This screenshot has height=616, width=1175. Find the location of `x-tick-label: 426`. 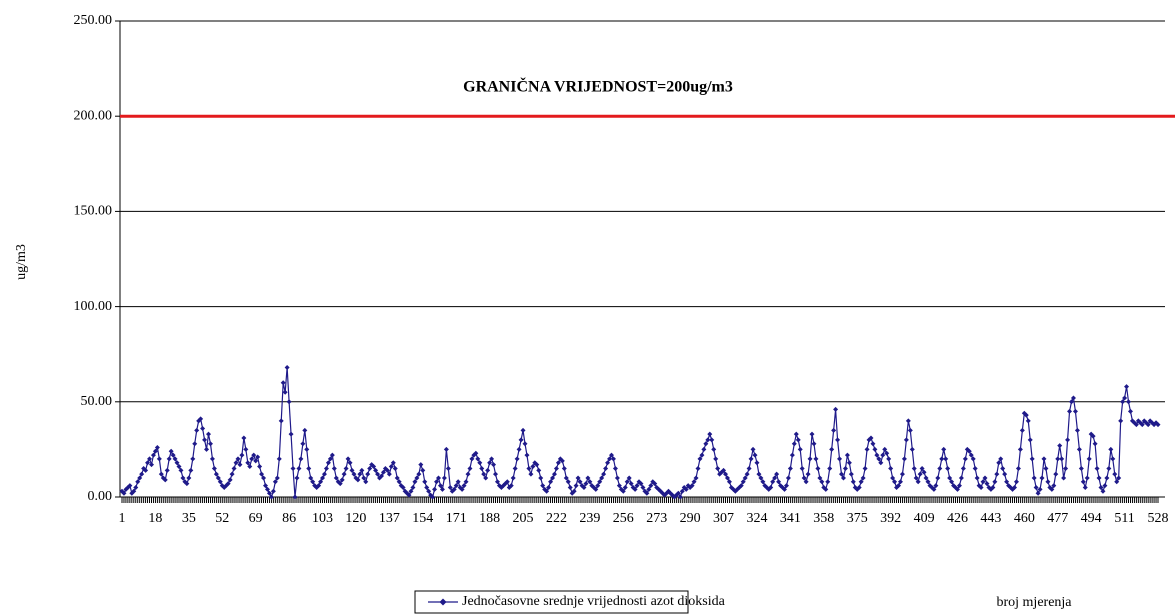

x-tick-label: 426 is located at coordinates (957, 518).